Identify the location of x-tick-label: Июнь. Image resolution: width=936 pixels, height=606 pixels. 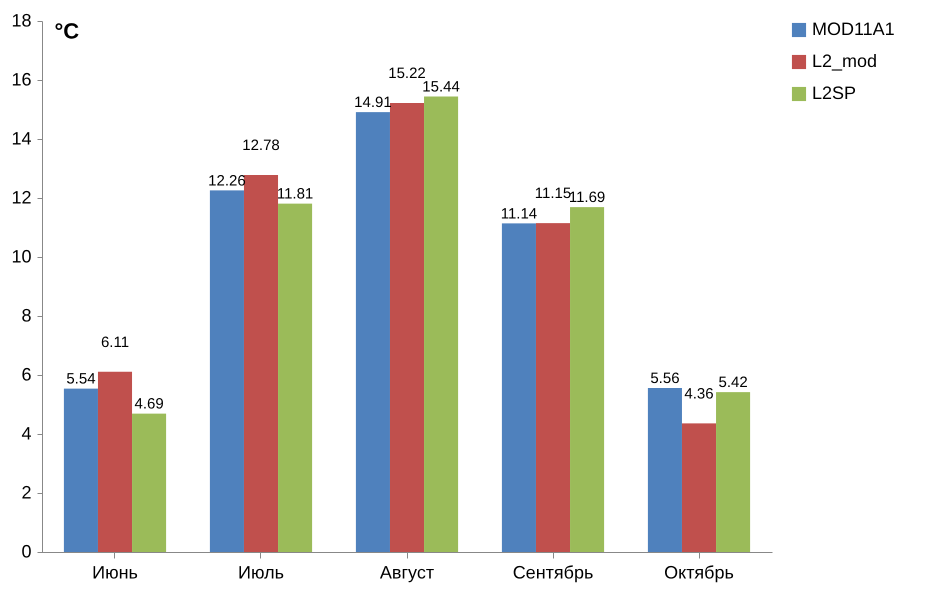
(115, 572).